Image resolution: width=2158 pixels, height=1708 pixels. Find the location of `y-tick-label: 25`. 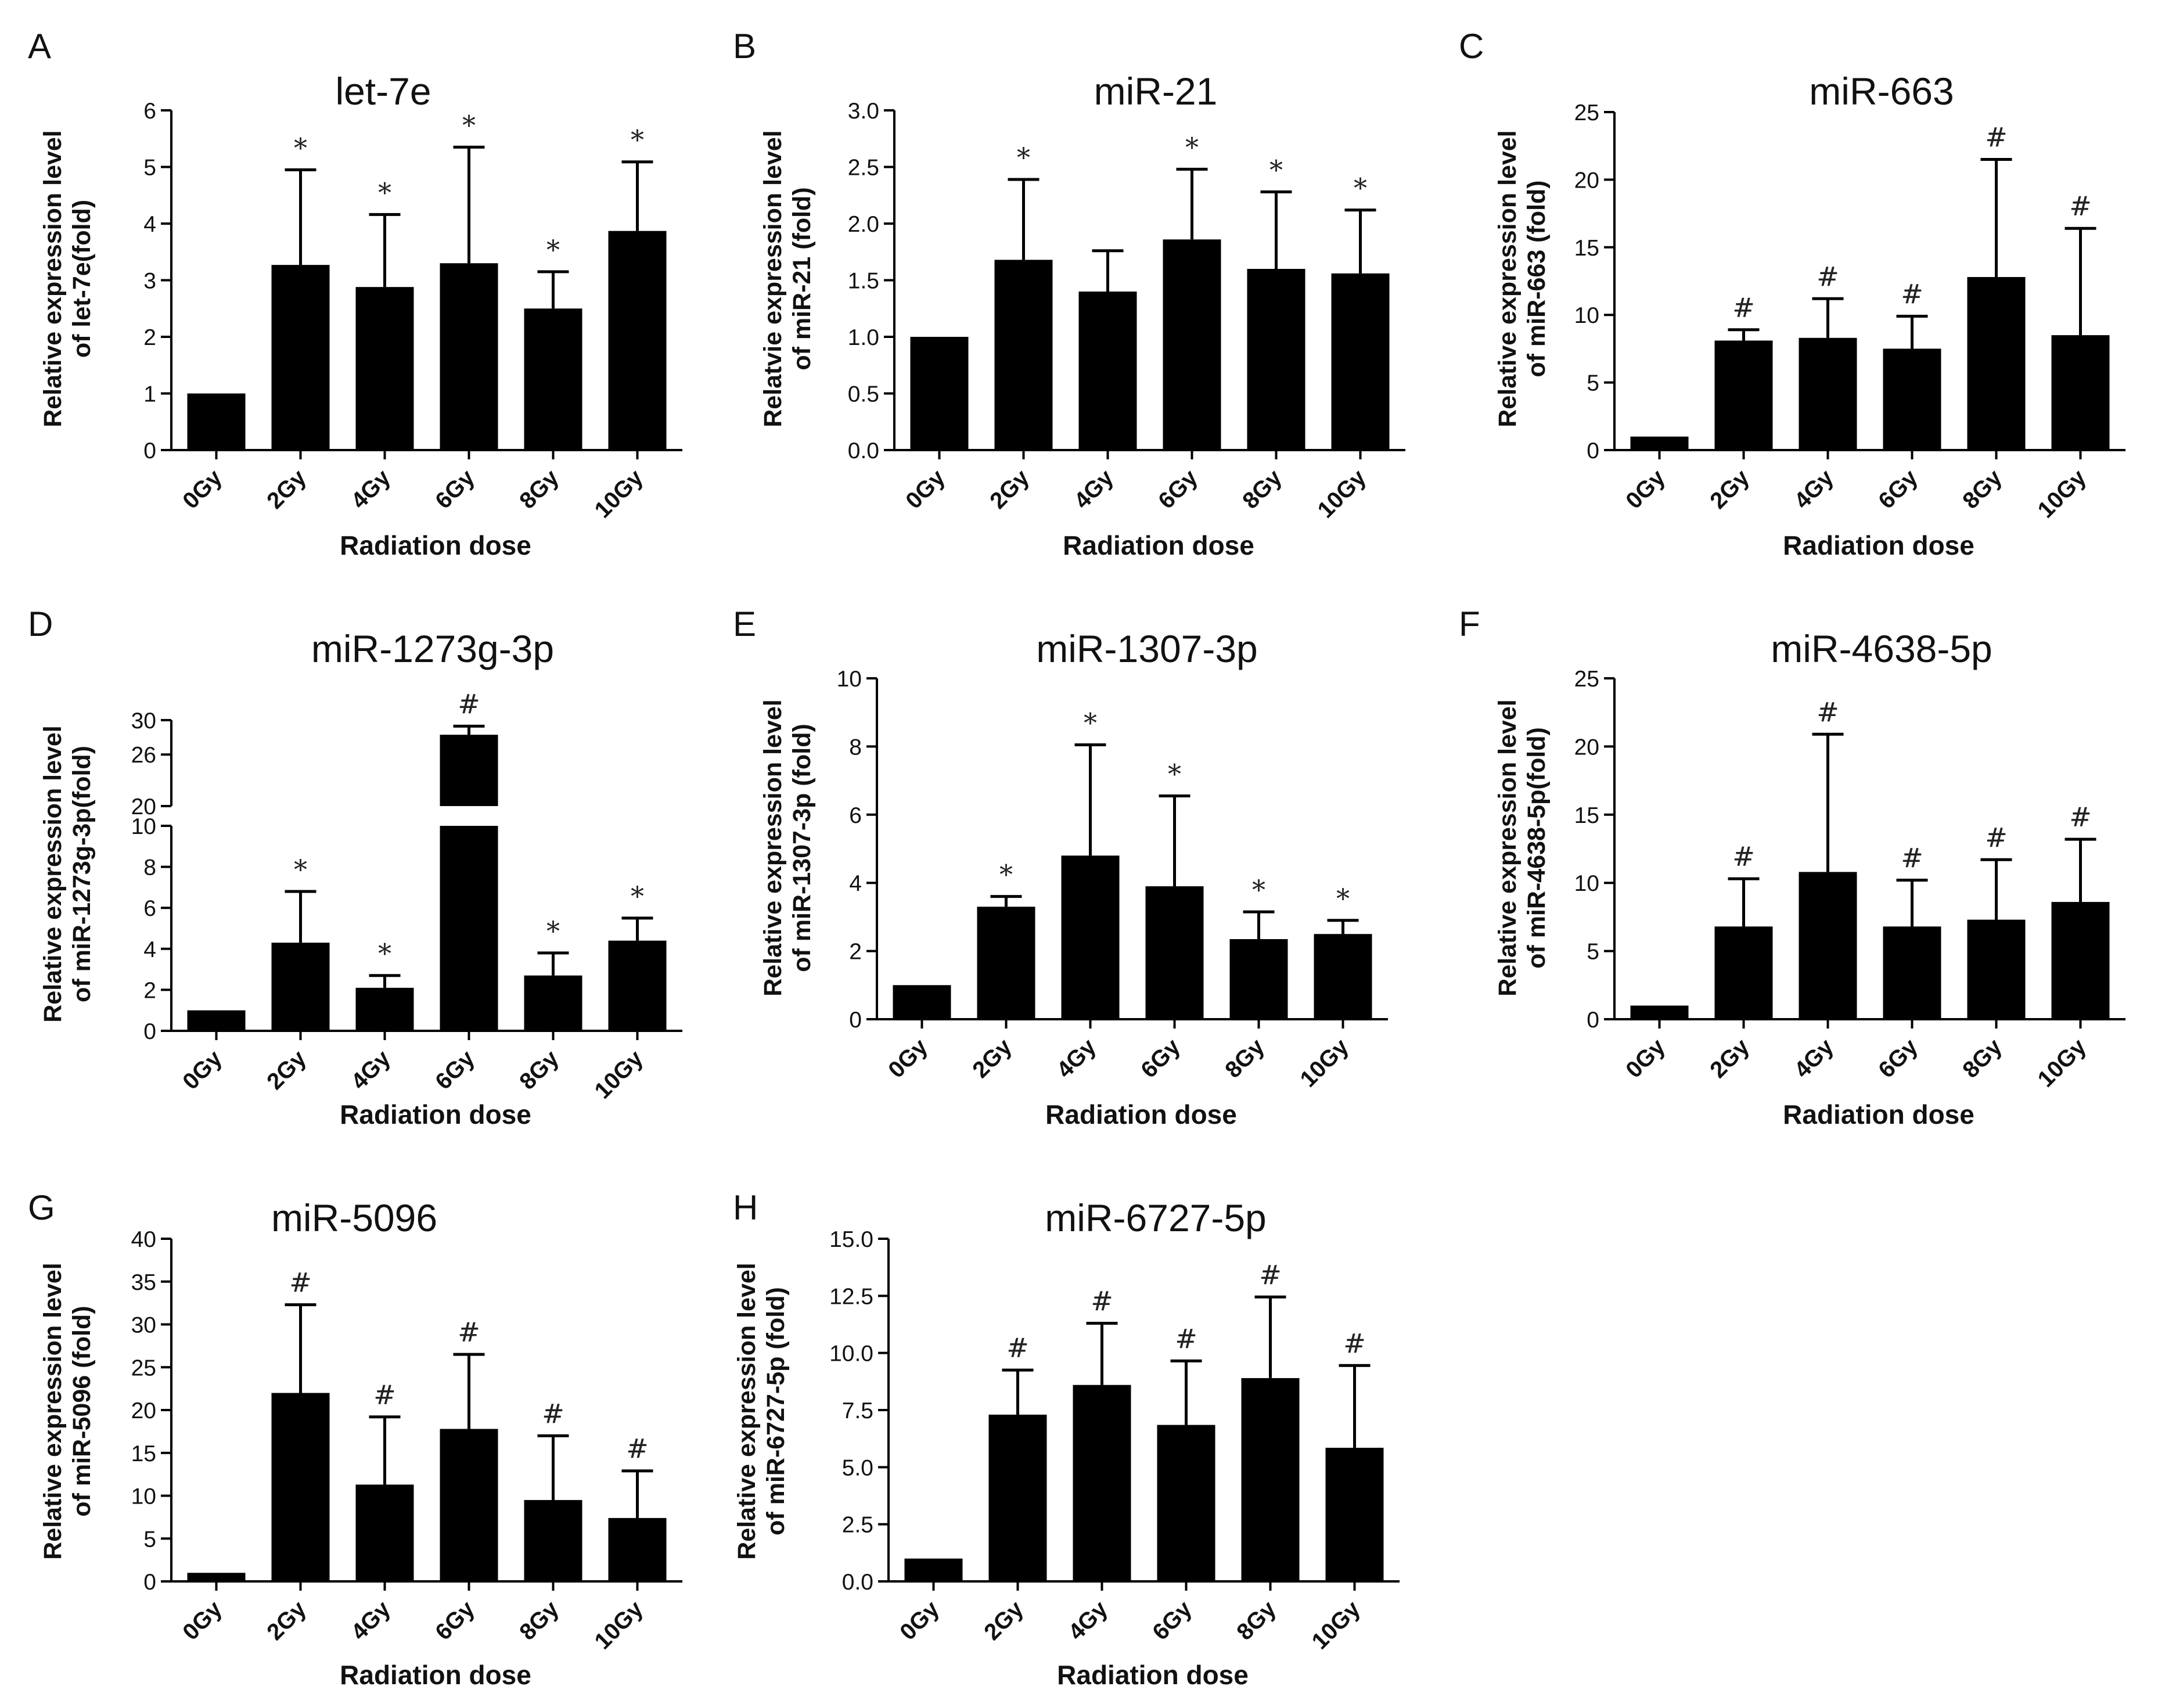

y-tick-label: 25 is located at coordinates (143, 1367).